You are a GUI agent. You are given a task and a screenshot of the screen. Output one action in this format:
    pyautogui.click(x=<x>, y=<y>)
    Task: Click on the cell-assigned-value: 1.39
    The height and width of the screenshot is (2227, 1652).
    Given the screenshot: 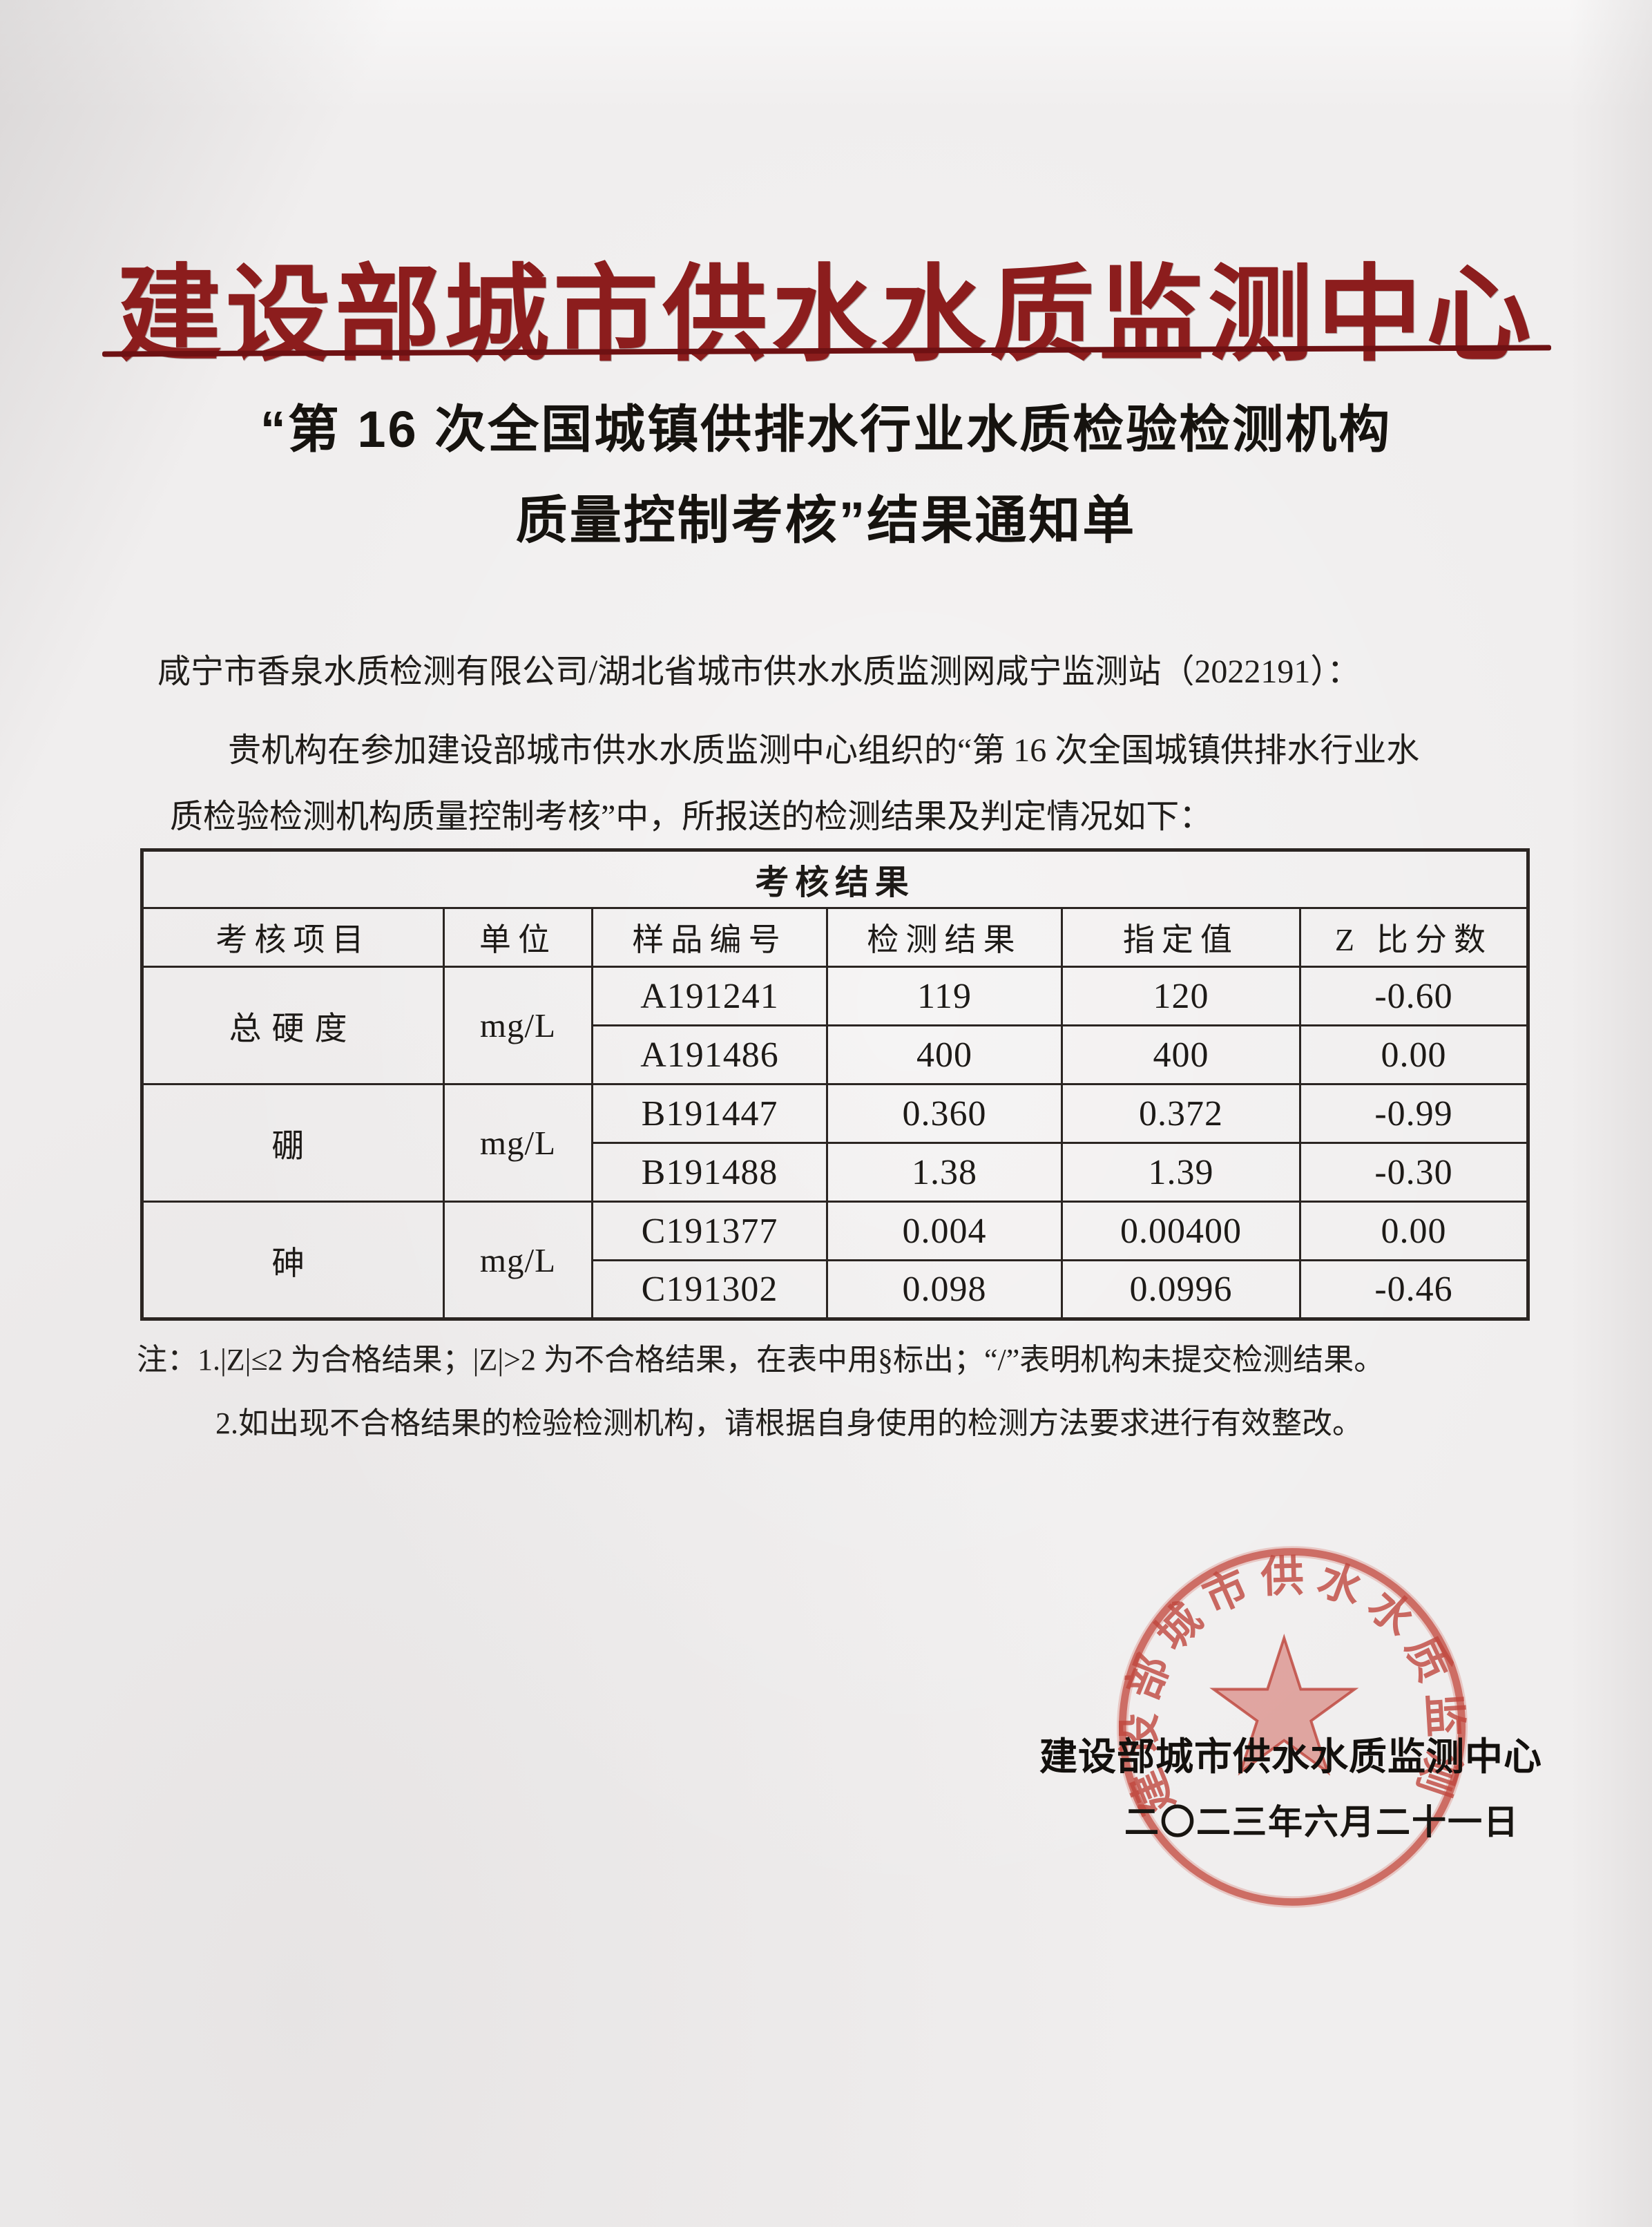 What is the action you would take?
    pyautogui.click(x=1181, y=1172)
    